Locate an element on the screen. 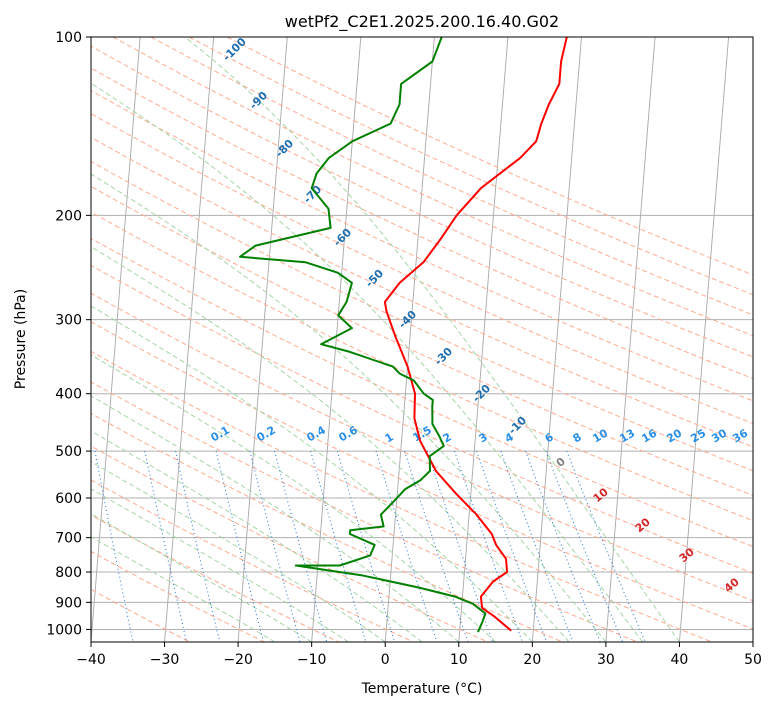  y-tick-label: 800 is located at coordinates (68, 573).